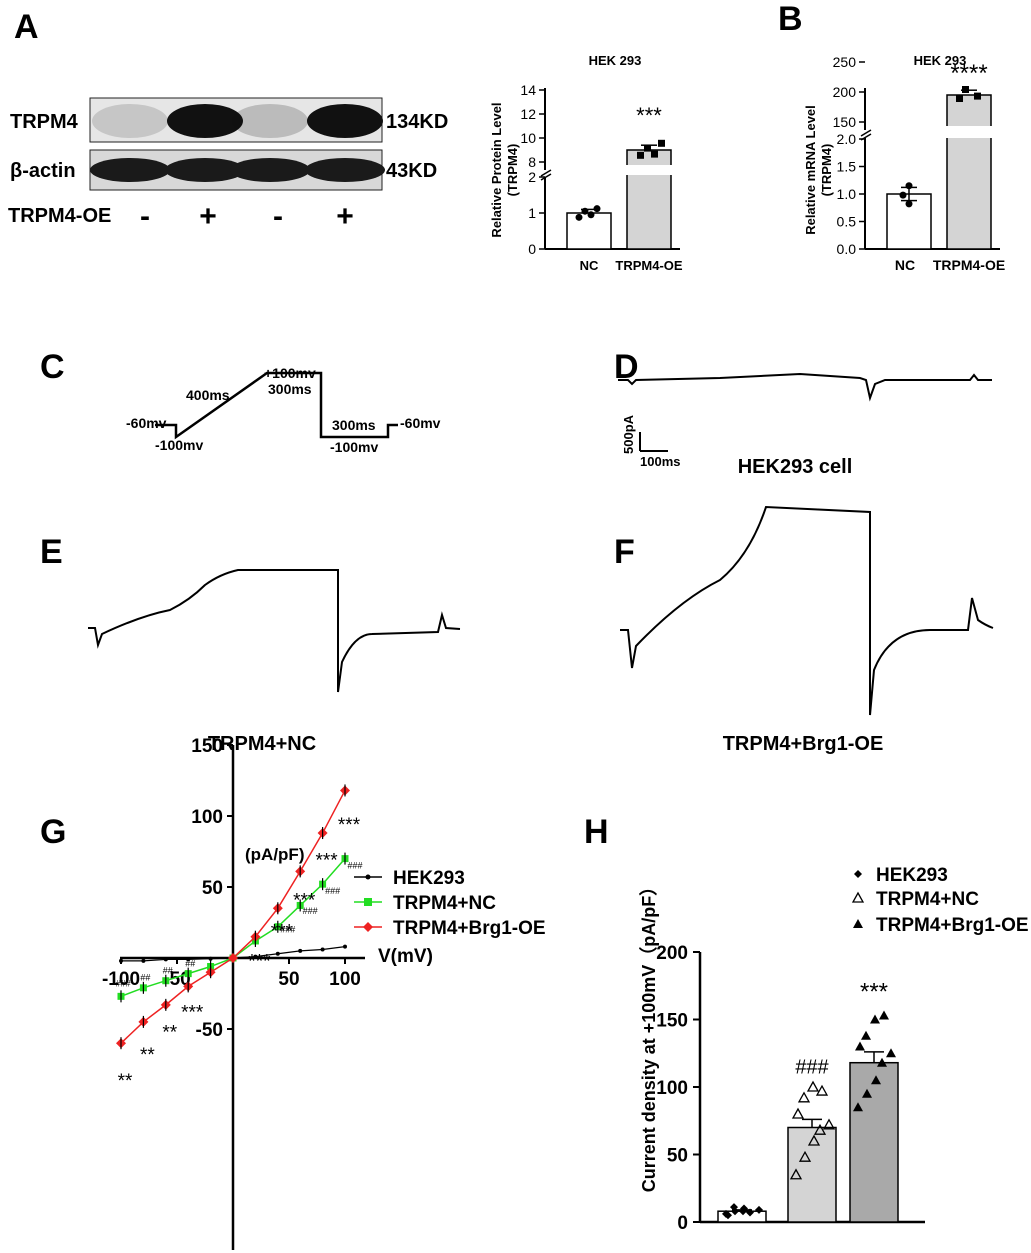 Image resolution: width=1031 pixels, height=1253 pixels. I want to click on scalebar-y-label: 500pA, so click(628, 434).